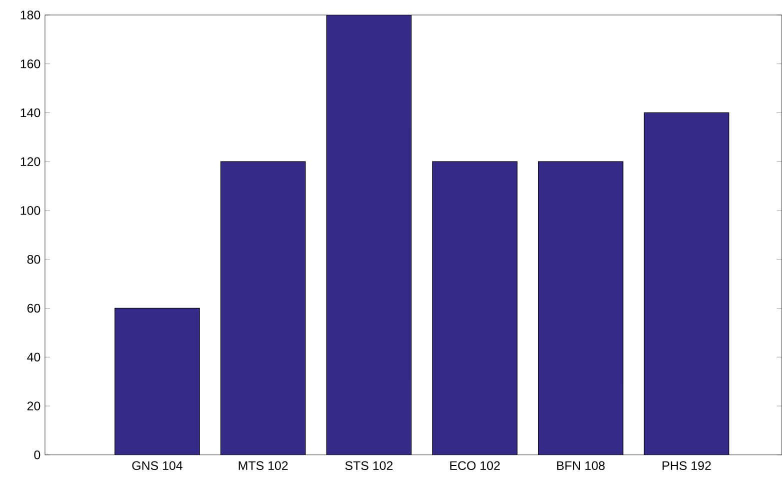  What do you see at coordinates (475, 465) in the screenshot?
I see `x-tick-label: ECO 102` at bounding box center [475, 465].